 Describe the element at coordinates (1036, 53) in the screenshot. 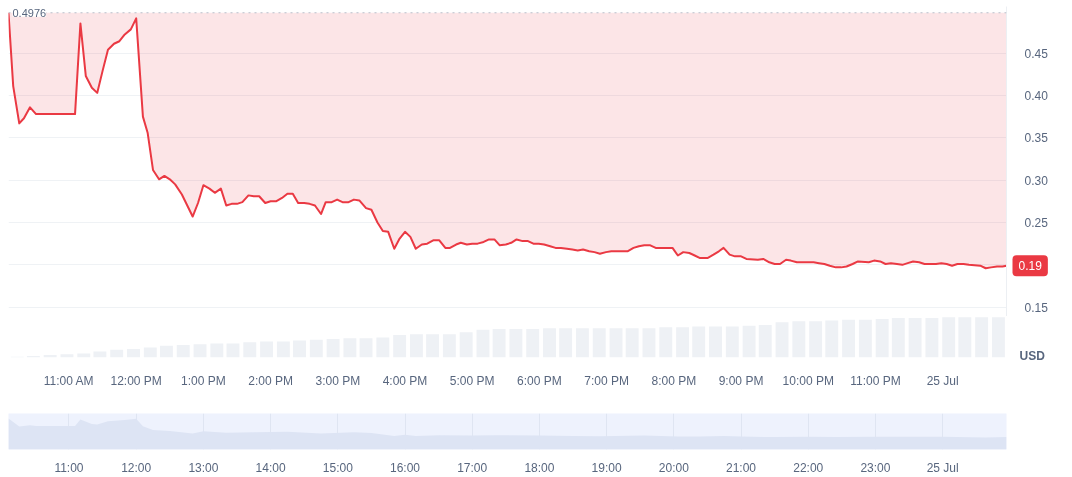

I see `y-tick-label: 0.45` at that location.